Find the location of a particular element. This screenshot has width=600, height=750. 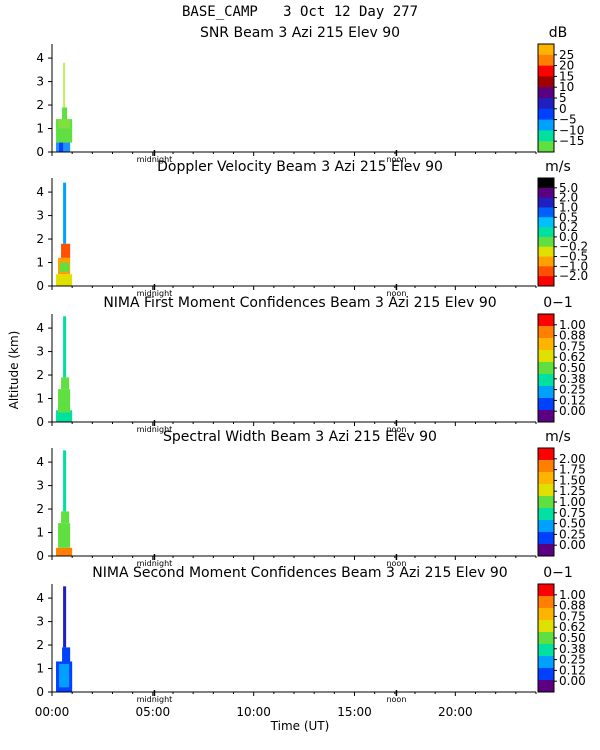

x-tick-label: 05:00 is located at coordinates (153, 712).